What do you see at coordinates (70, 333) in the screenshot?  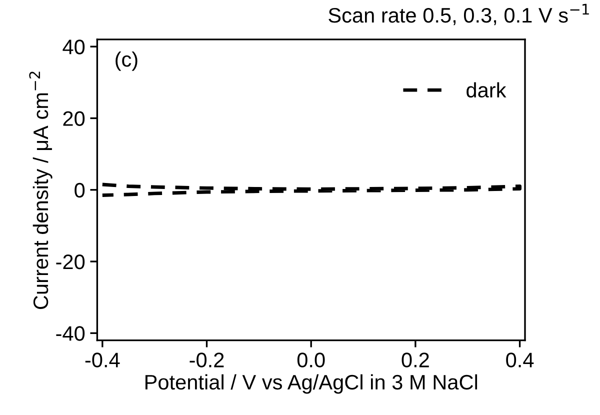 I see `y-tick-label: -40` at bounding box center [70, 333].